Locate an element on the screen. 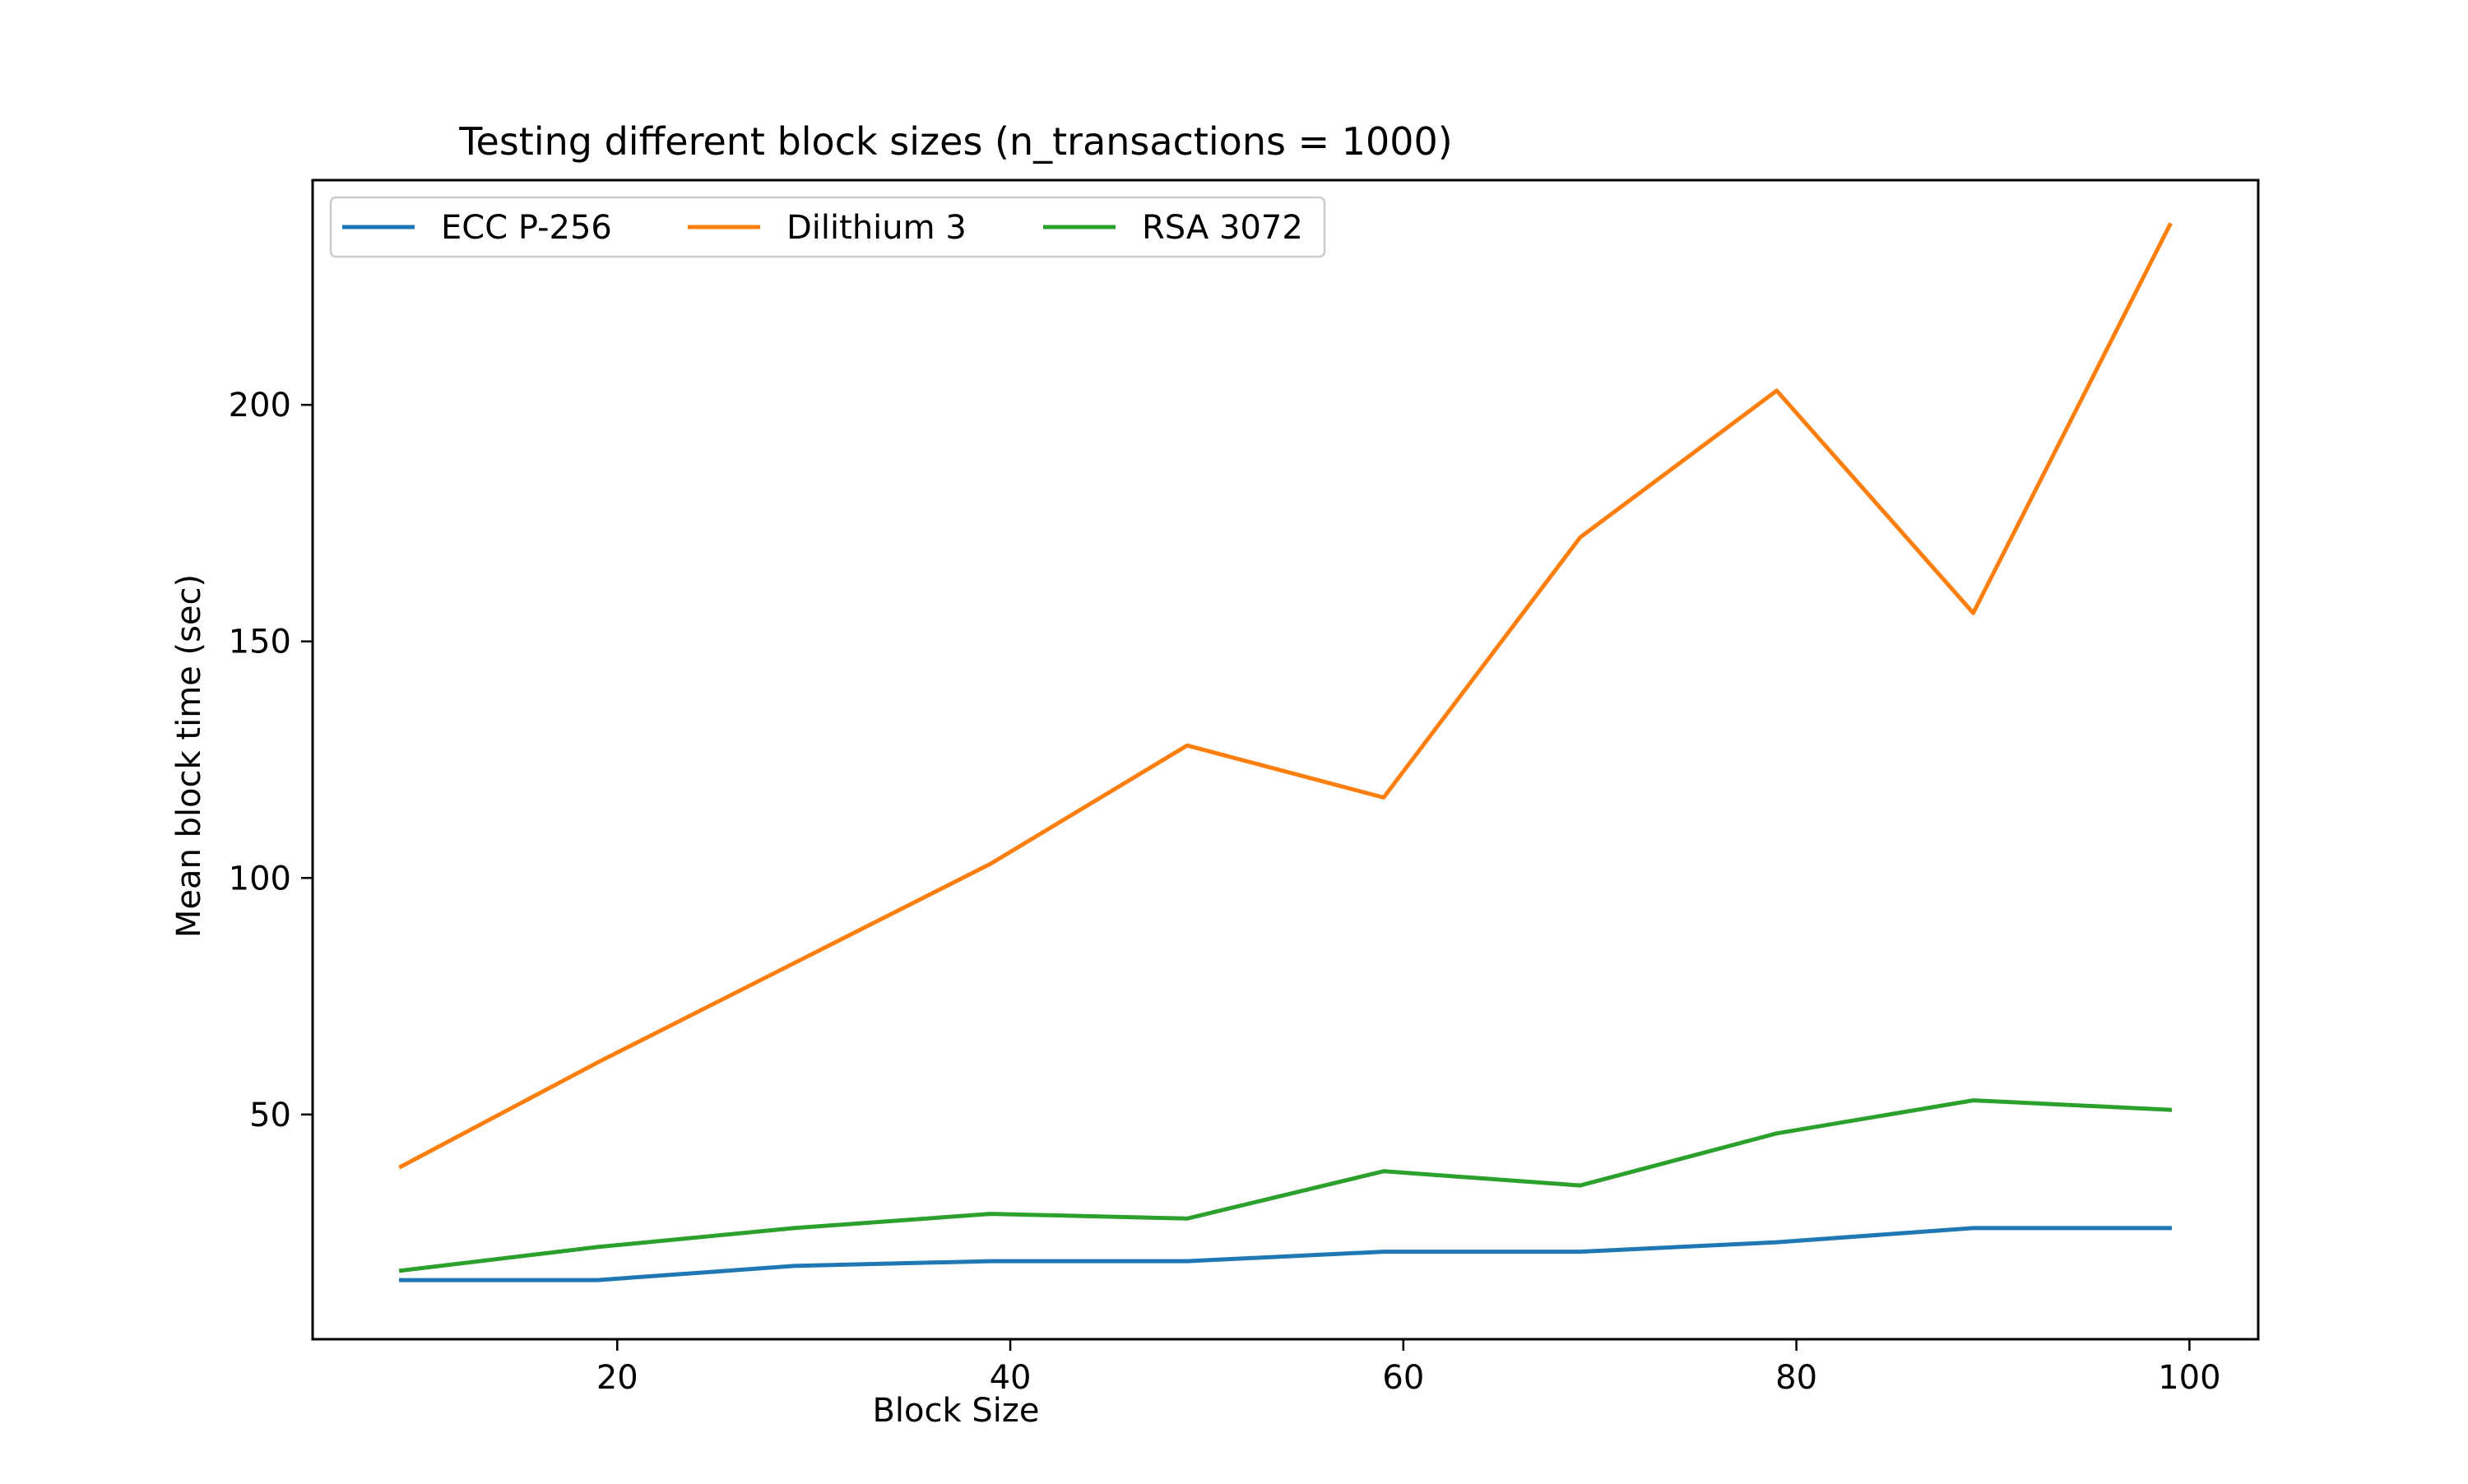 The image size is (2468, 1484). y-tick-label: 150 is located at coordinates (260, 642).